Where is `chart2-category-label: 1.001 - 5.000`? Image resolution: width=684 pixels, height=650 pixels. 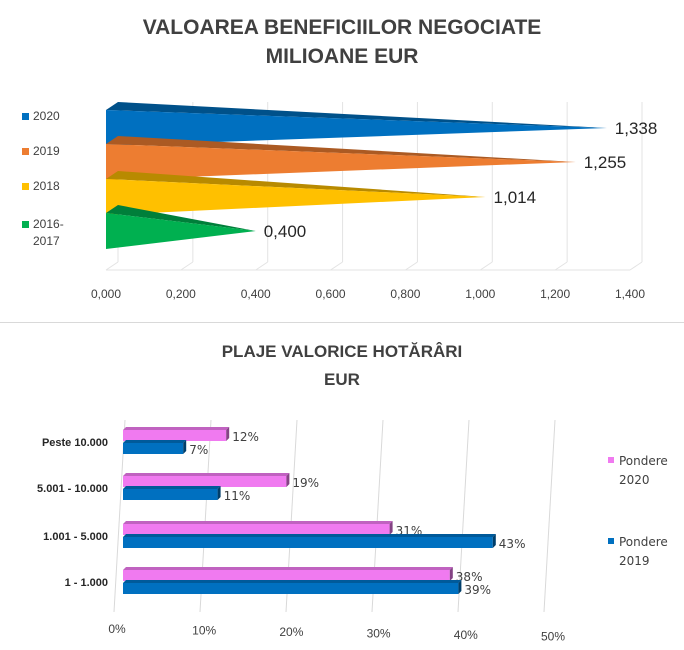 chart2-category-label: 1.001 - 5.000 is located at coordinates (75, 537).